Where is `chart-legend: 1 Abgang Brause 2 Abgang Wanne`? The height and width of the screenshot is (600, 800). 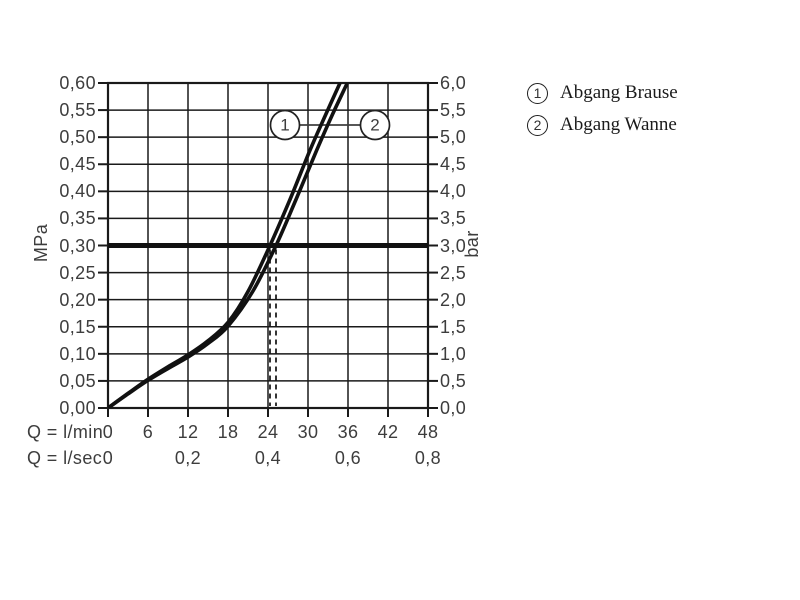 chart-legend: 1 Abgang Brause 2 Abgang Wanne is located at coordinates (602, 109).